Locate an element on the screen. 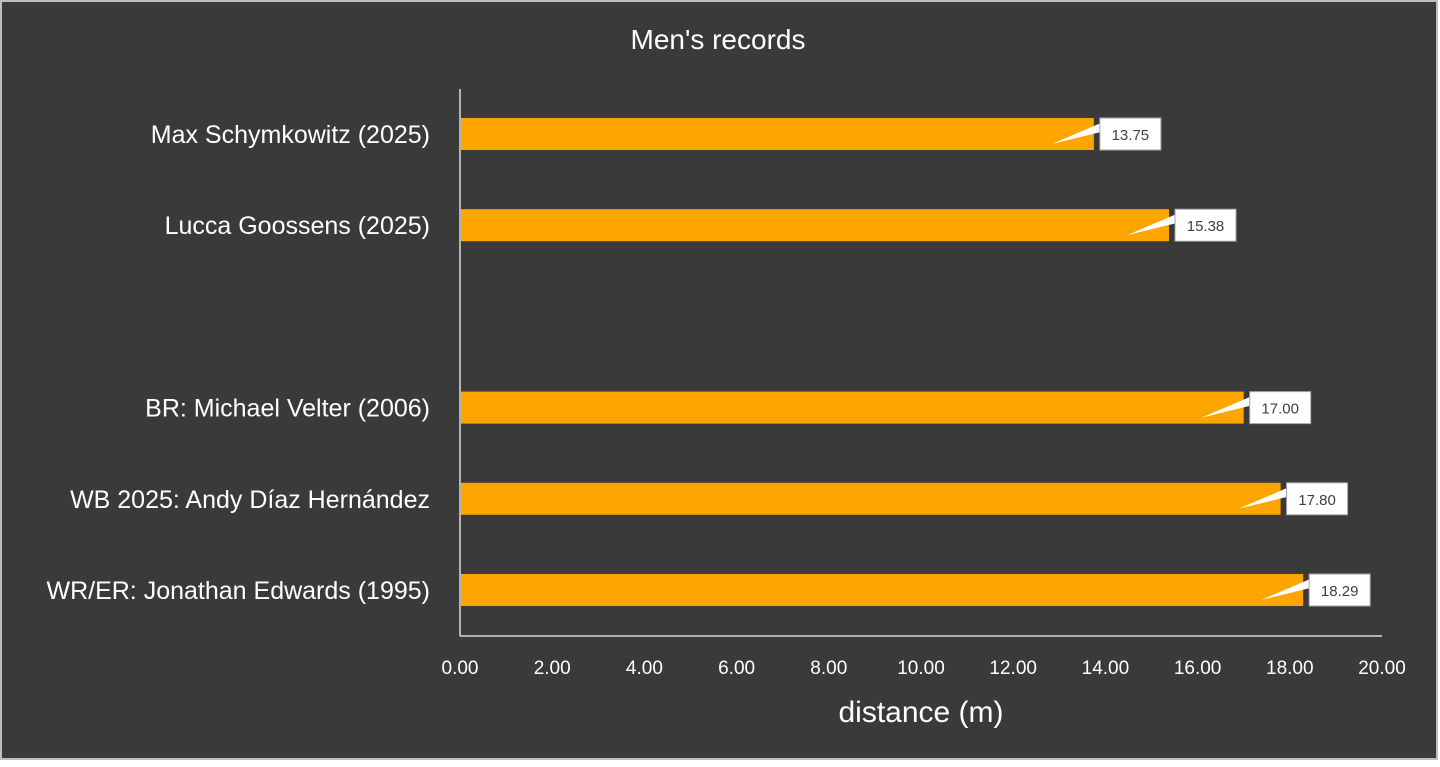 Image resolution: width=1440 pixels, height=767 pixels. x-tick-label: 2.00 is located at coordinates (552, 668).